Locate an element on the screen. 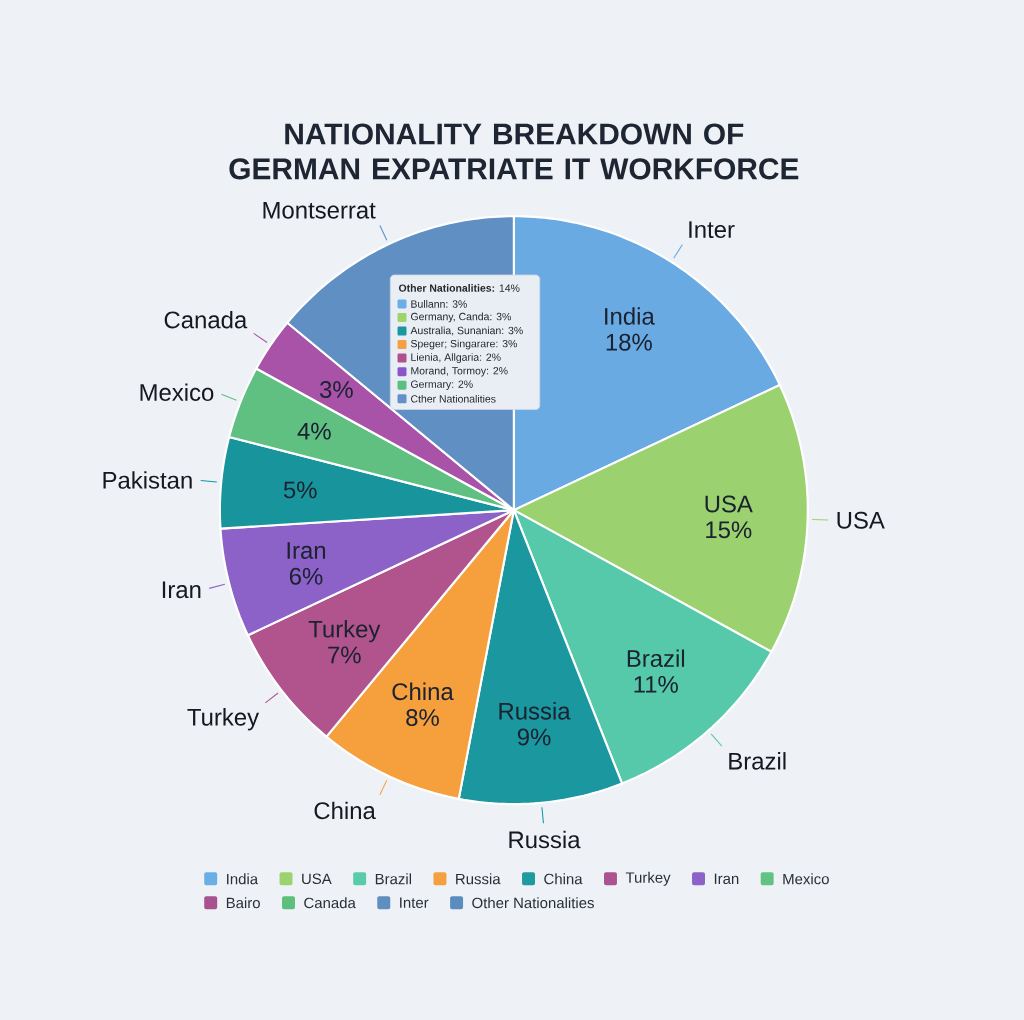 The height and width of the screenshot is (1020, 1024). slice-label: Canada is located at coordinates (206, 319).